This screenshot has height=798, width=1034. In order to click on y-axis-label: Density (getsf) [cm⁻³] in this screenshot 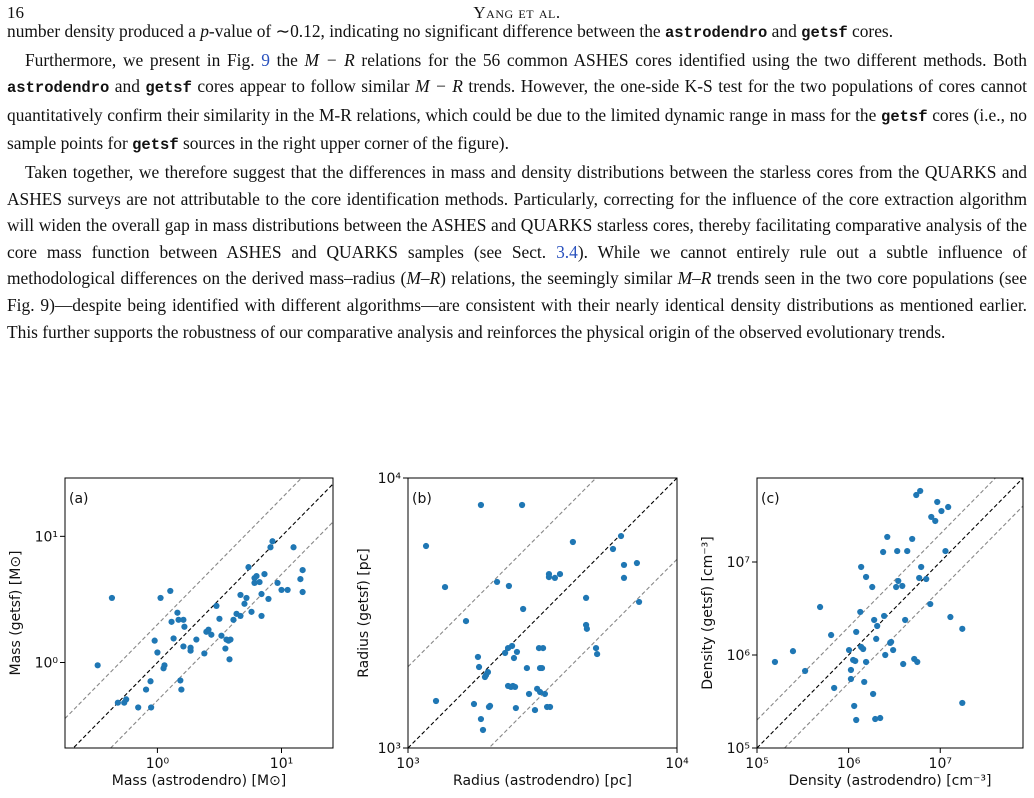, I will do `click(708, 613)`.